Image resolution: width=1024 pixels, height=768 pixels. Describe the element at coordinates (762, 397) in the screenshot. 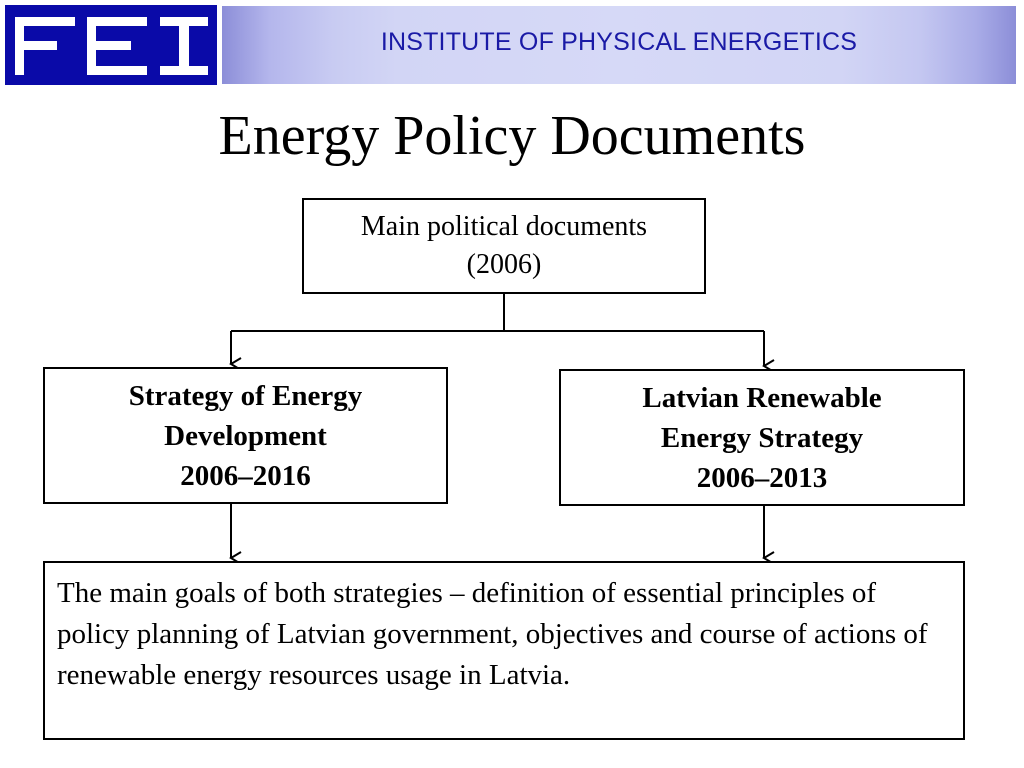

I see `right-box-line1: Latvian Renewable` at that location.